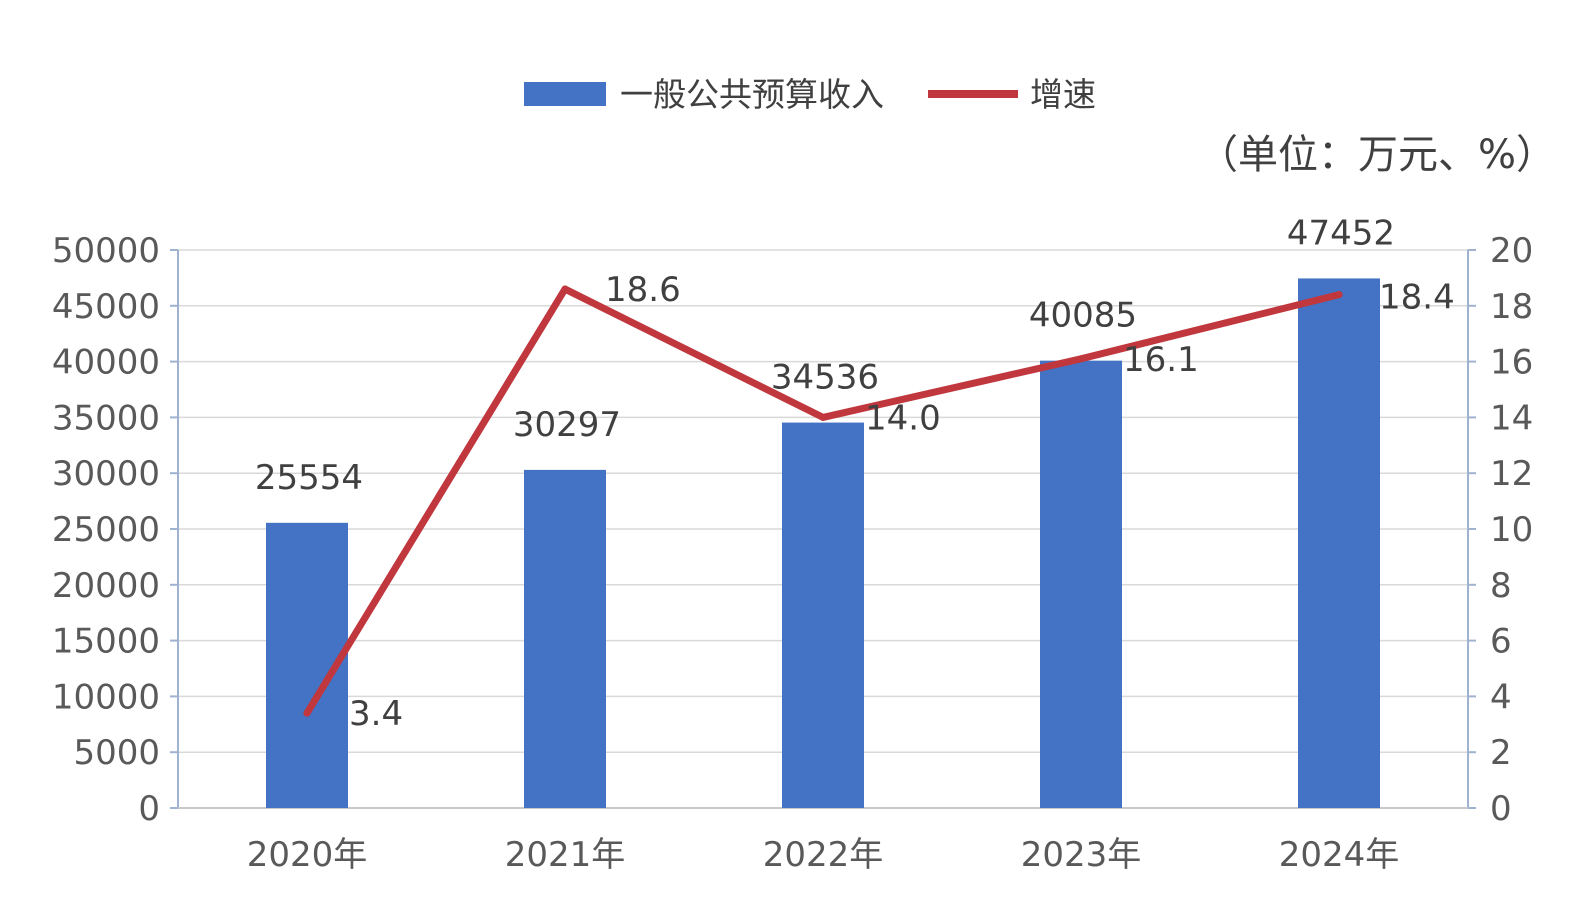 This screenshot has width=1586, height=906. Describe the element at coordinates (376, 714) in the screenshot. I see `growth-value-label: 3.4` at that location.